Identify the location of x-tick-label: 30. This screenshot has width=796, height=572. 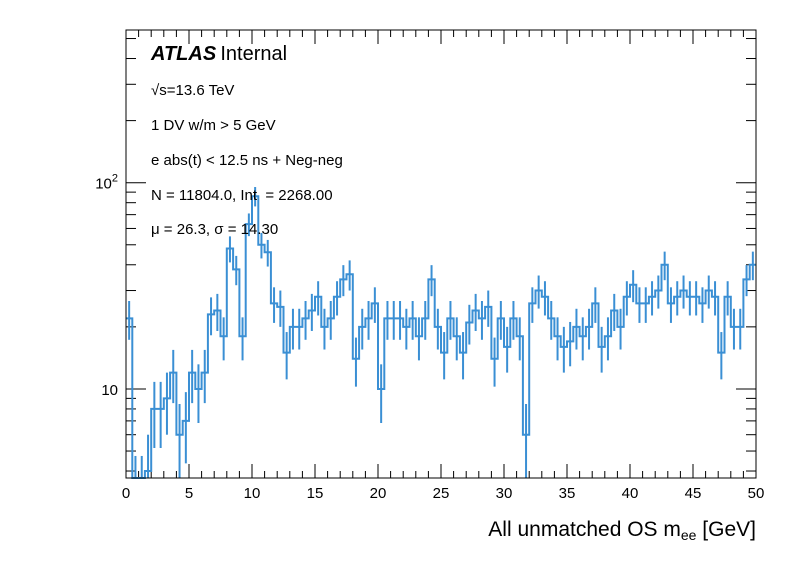
(504, 493).